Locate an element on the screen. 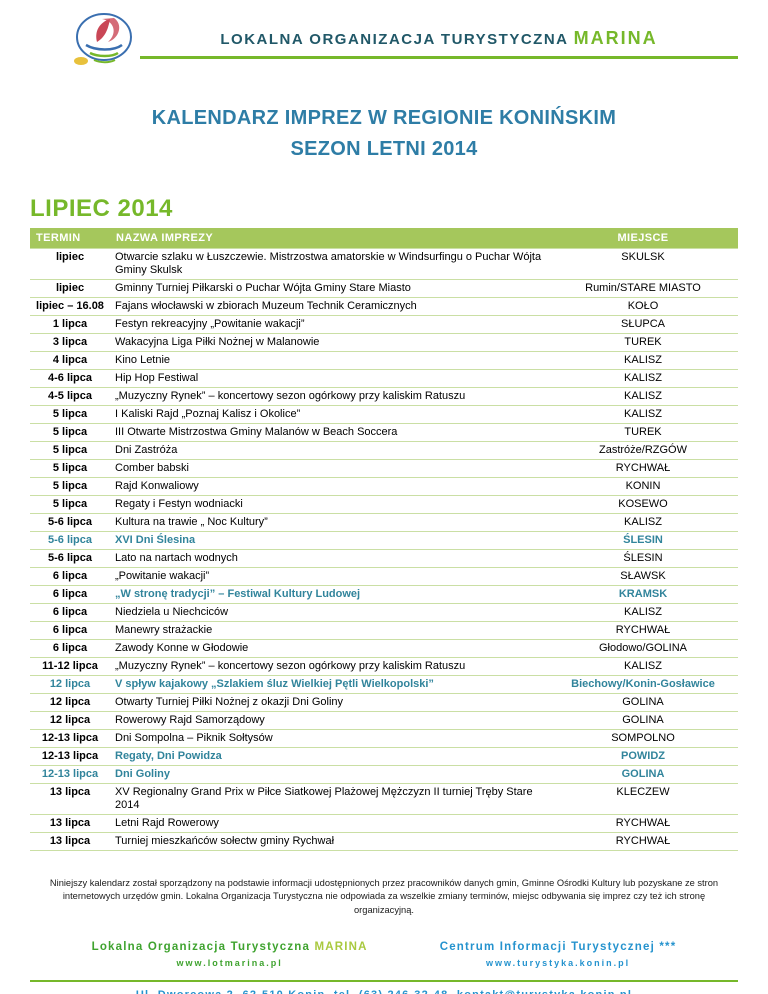 The image size is (768, 994). org-name-prefix: LOKALNA ORGANIZACJA TURYSTYCZNA is located at coordinates (397, 39).